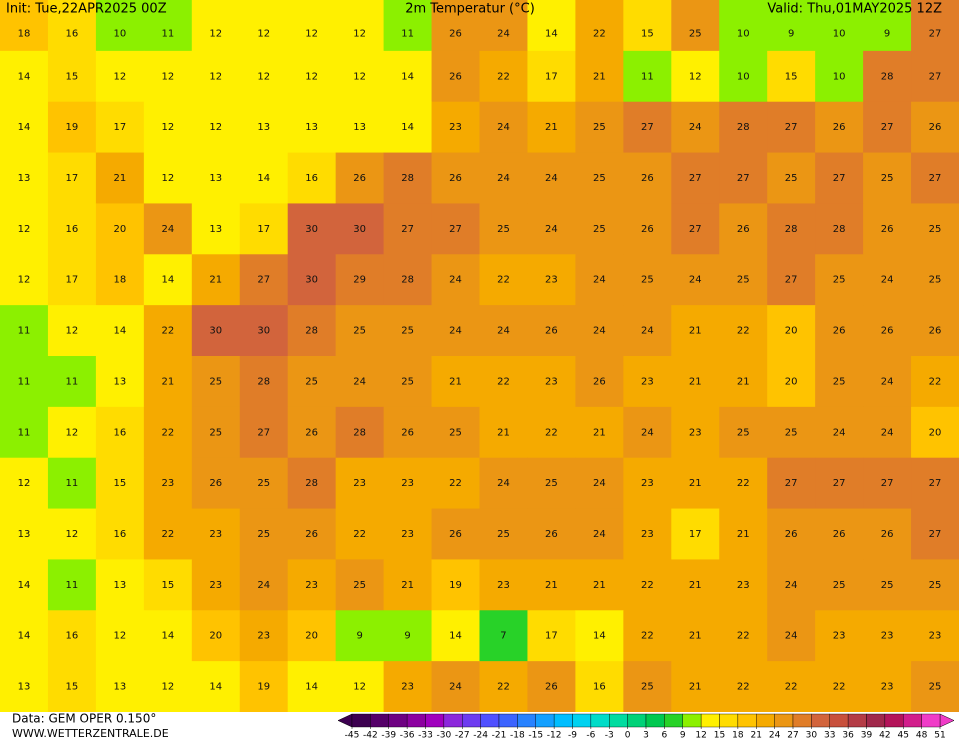 The height and width of the screenshot is (741, 959). What do you see at coordinates (263, 331) in the screenshot?
I see `temperature-label: 30` at bounding box center [263, 331].